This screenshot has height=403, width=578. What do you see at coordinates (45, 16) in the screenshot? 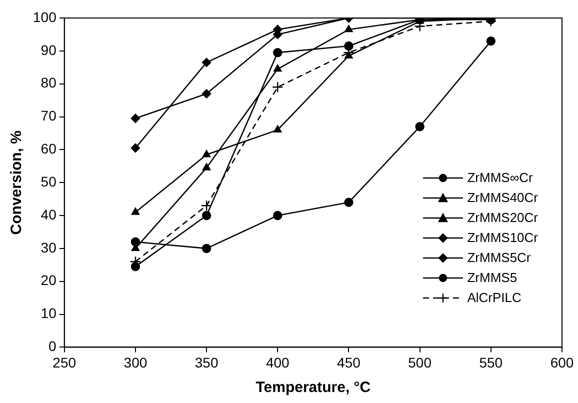
I see `y-tick-label: 100` at bounding box center [45, 16].